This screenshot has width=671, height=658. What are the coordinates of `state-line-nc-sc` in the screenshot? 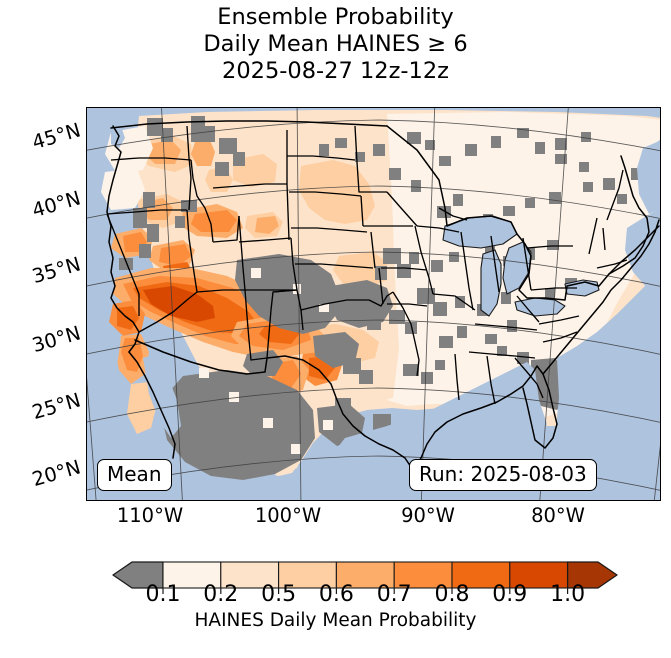 It's located at (560, 337).